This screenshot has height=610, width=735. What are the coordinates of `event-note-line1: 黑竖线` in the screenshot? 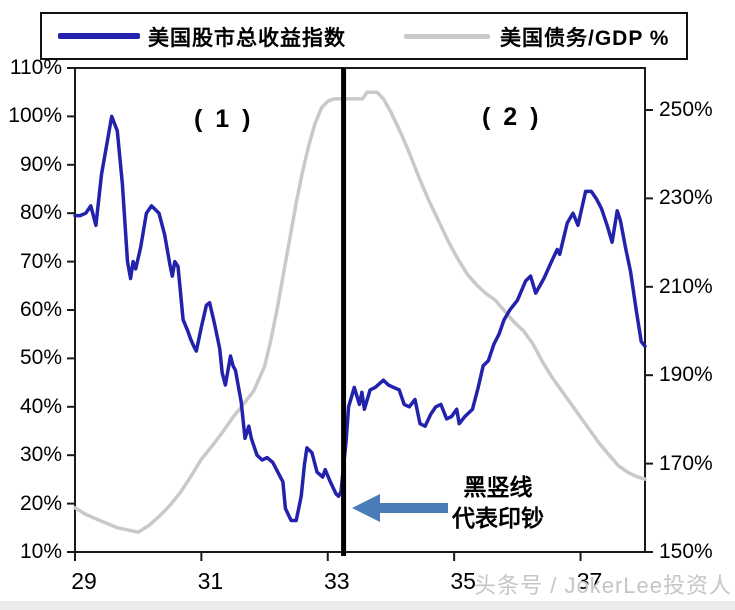 It's located at (498, 487).